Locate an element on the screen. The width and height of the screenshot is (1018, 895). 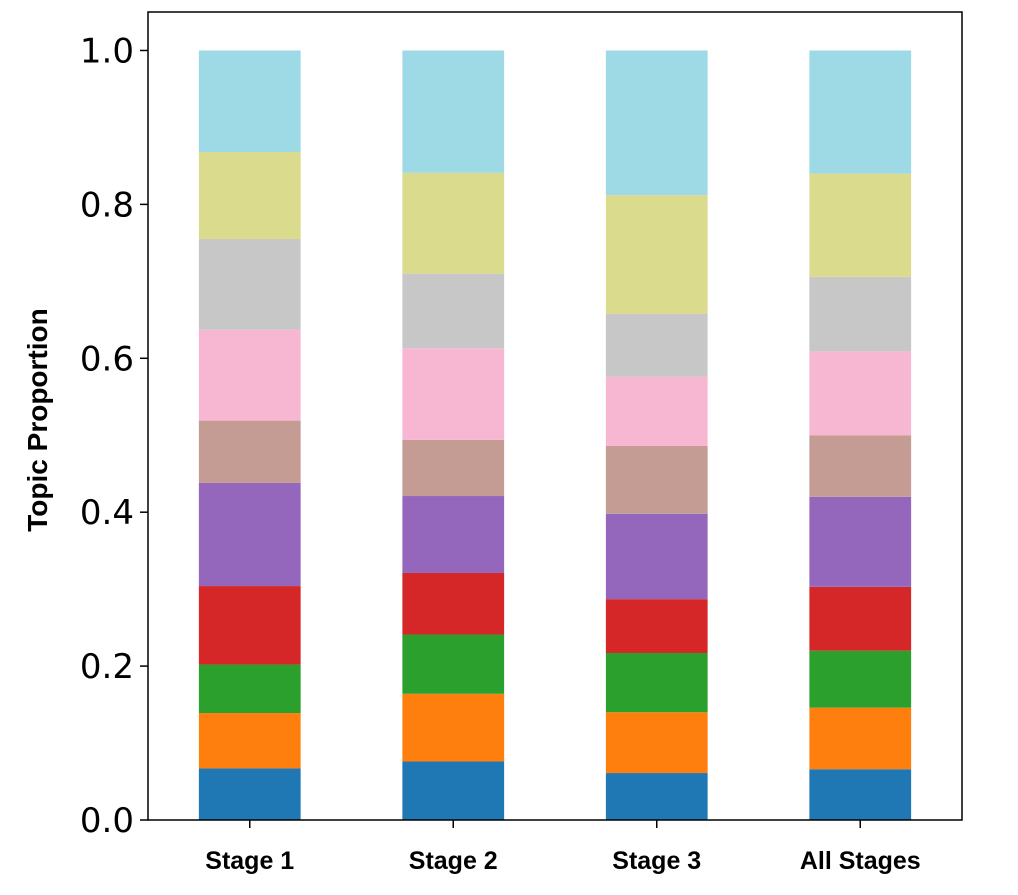
y-tick-label: 0.8 is located at coordinates (107, 205).